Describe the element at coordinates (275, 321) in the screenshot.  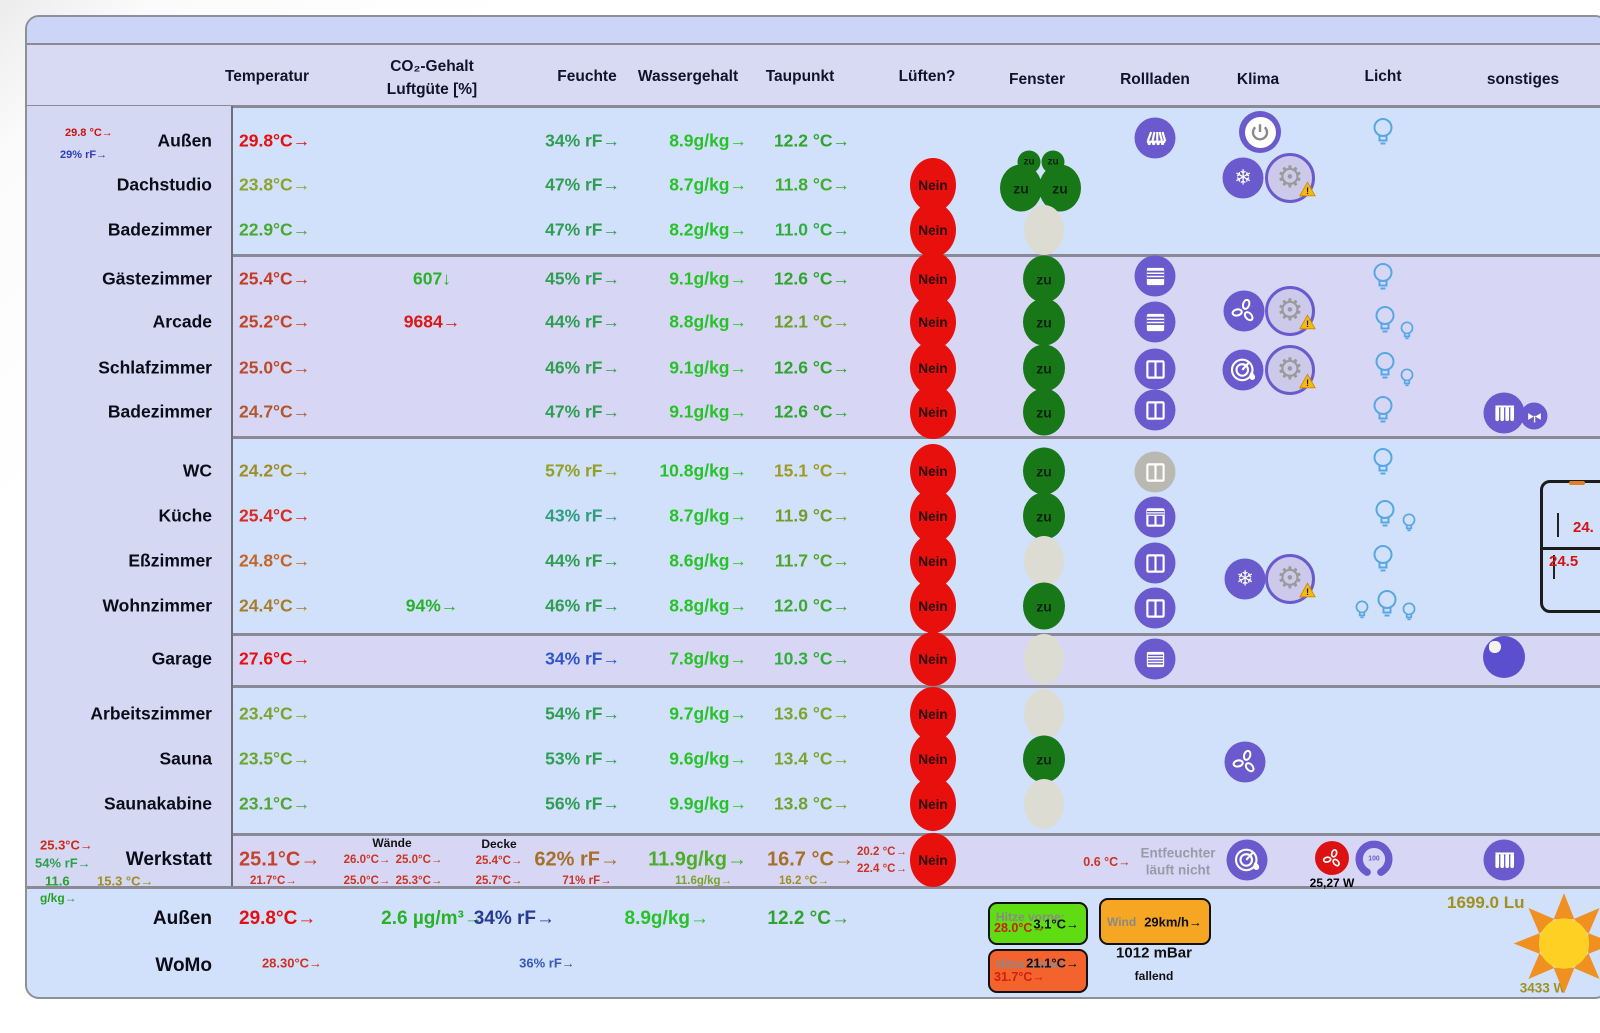
I see `temp-reading: 25.2°C→` at that location.